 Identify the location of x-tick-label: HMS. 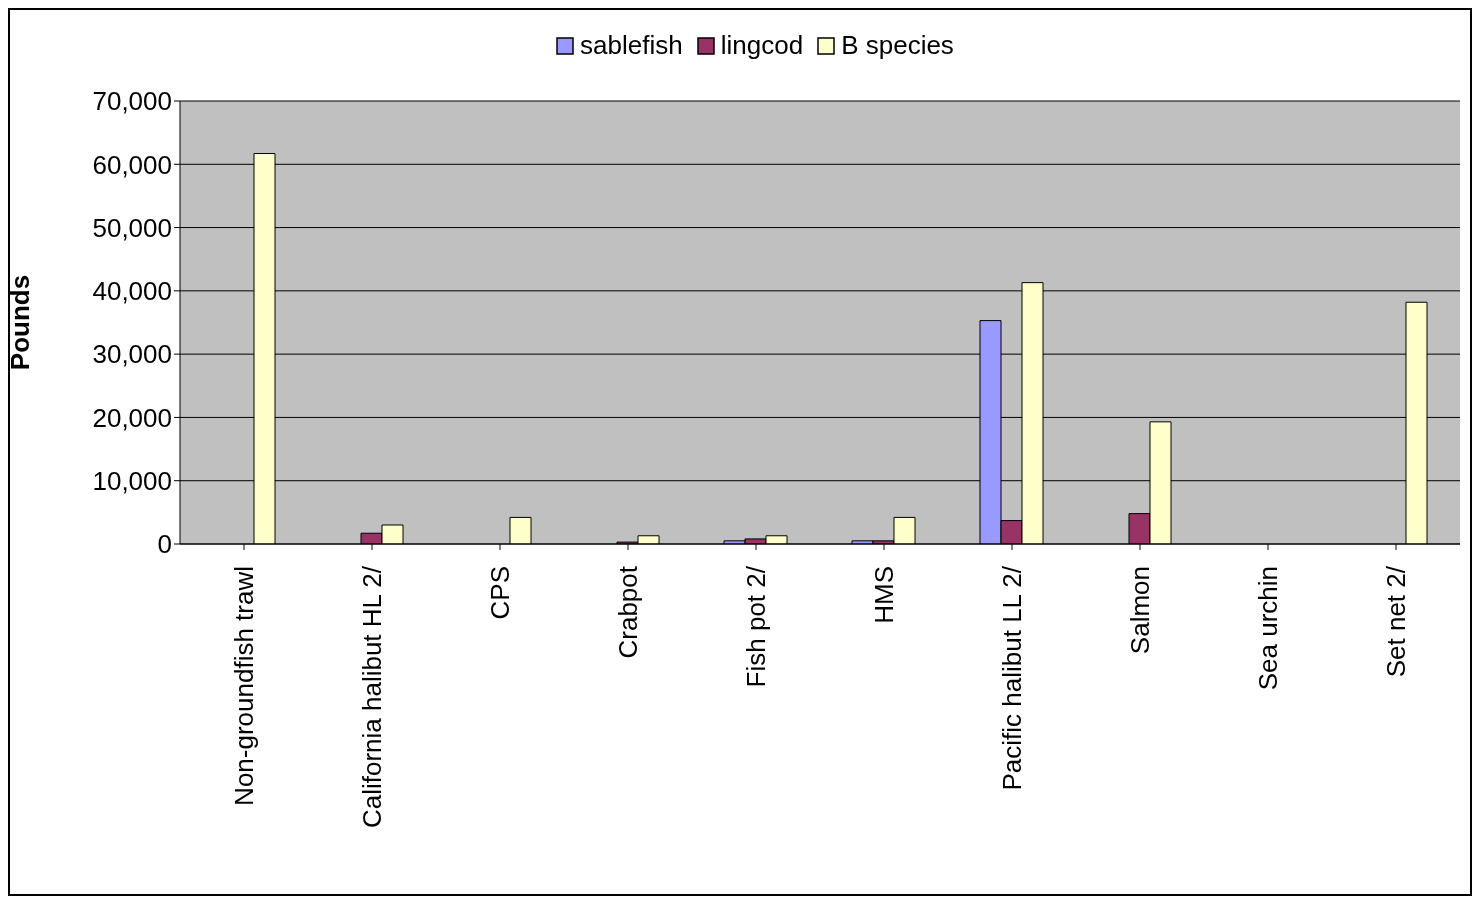
(884, 595).